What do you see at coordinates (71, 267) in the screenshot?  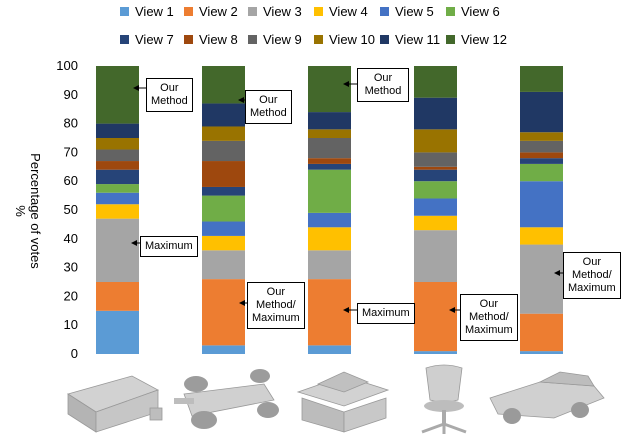 I see `y-tick-label: 30` at bounding box center [71, 267].